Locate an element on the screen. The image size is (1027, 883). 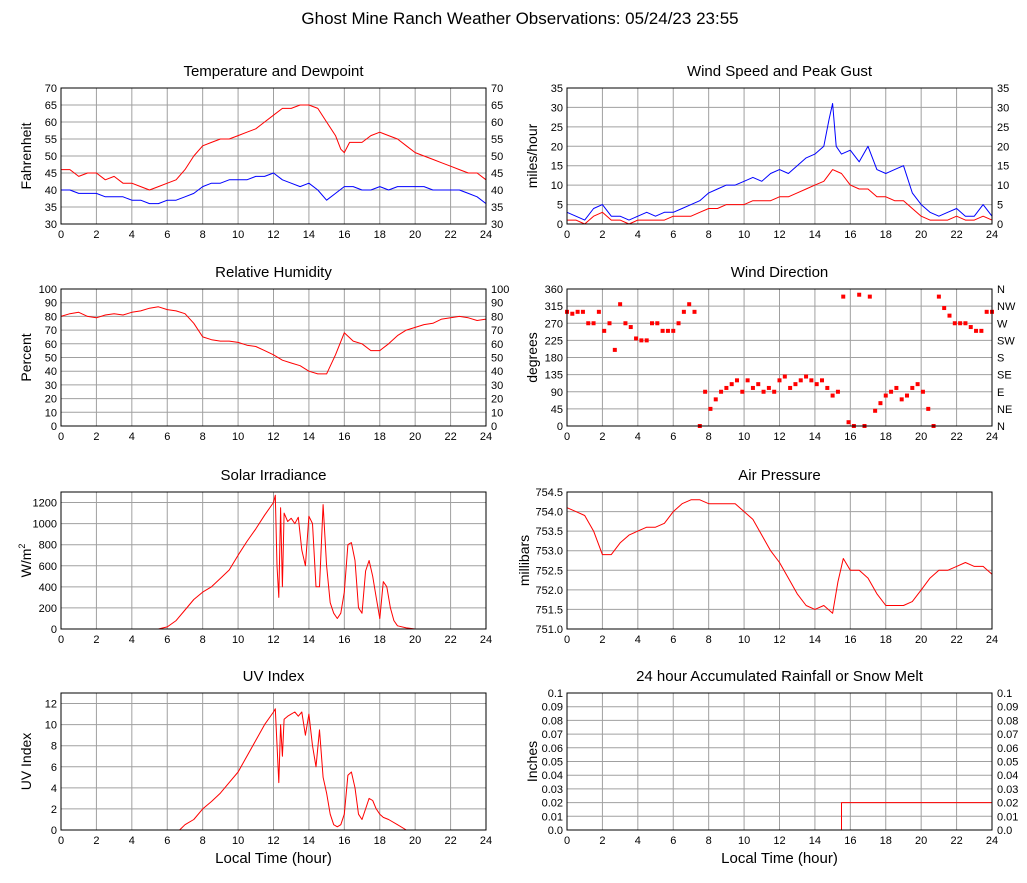
uv-chart-title: UV Index is located at coordinates (274, 676).